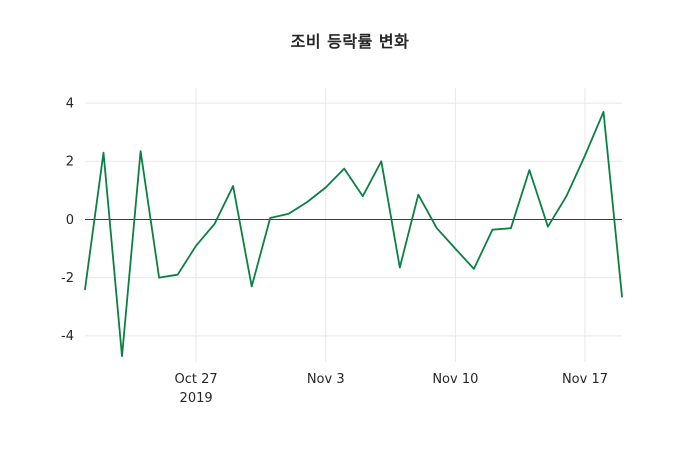 The image size is (700, 450). What do you see at coordinates (70, 220) in the screenshot?
I see `y-tick-label: 0` at bounding box center [70, 220].